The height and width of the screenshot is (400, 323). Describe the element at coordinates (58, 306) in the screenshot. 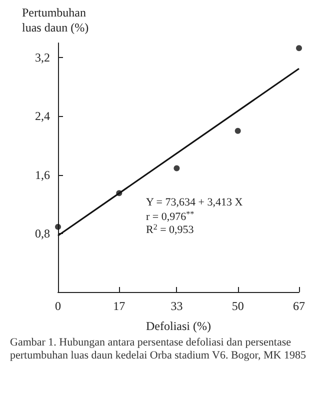

I see `x-tick-label: 0` at that location.